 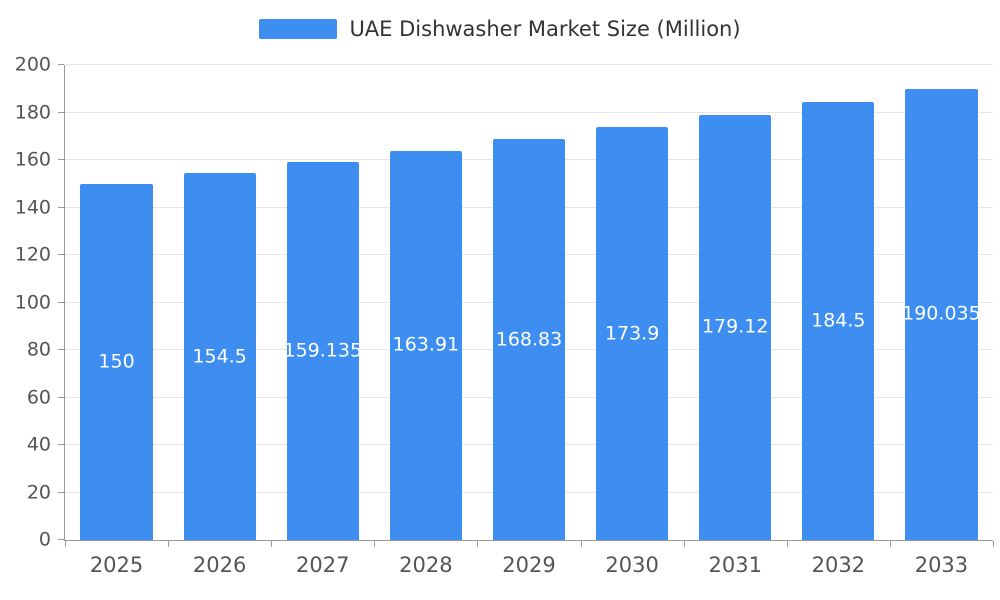 I want to click on bar-value-label: 163.91, so click(x=426, y=344).